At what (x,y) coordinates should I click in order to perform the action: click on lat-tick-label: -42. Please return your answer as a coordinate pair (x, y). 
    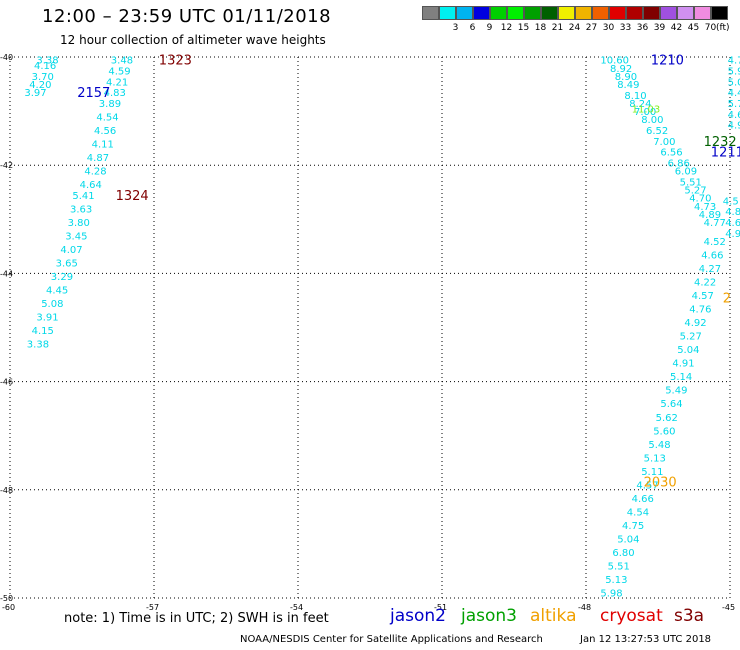
    Looking at the image, I should click on (6, 165).